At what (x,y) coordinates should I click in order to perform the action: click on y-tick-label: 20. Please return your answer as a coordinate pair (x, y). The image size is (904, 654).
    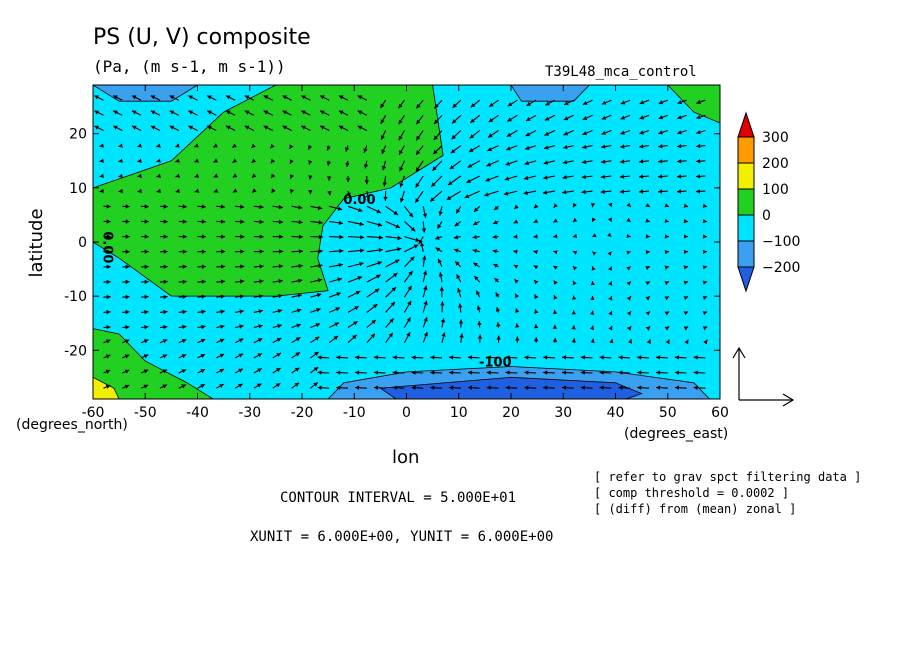
    Looking at the image, I should click on (78, 135).